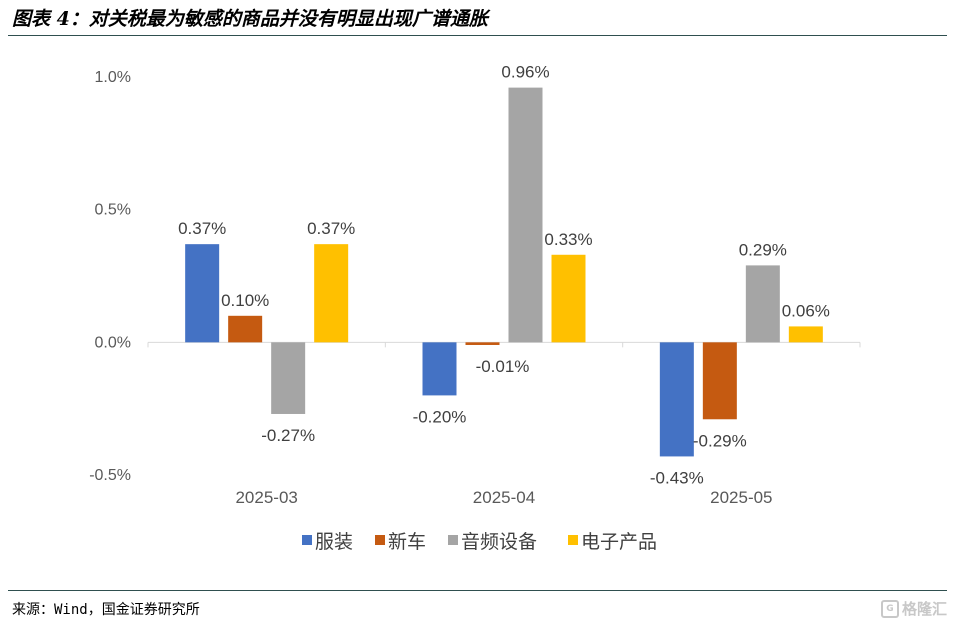  I want to click on x-tick-label: 2025-05, so click(741, 497).